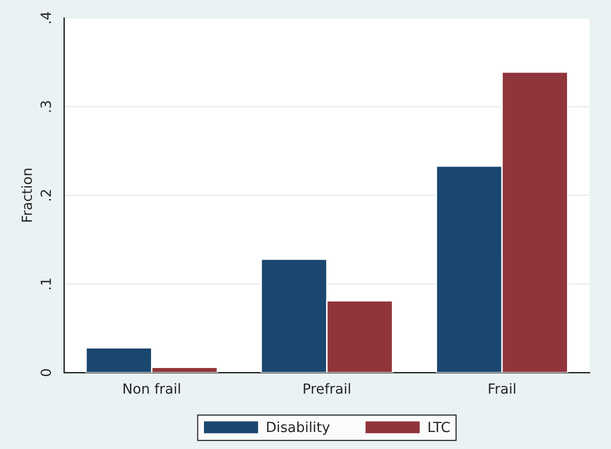  What do you see at coordinates (327, 388) in the screenshot?
I see `x-tick-label: Prefrail` at bounding box center [327, 388].